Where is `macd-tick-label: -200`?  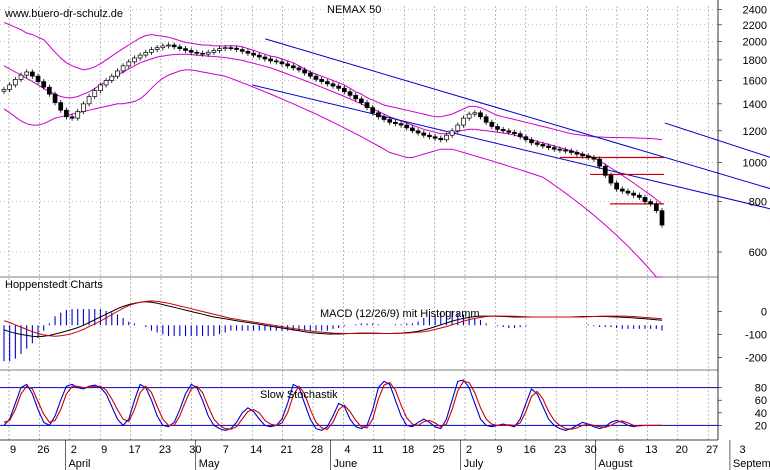
macd-tick-label: -200 is located at coordinates (756, 358).